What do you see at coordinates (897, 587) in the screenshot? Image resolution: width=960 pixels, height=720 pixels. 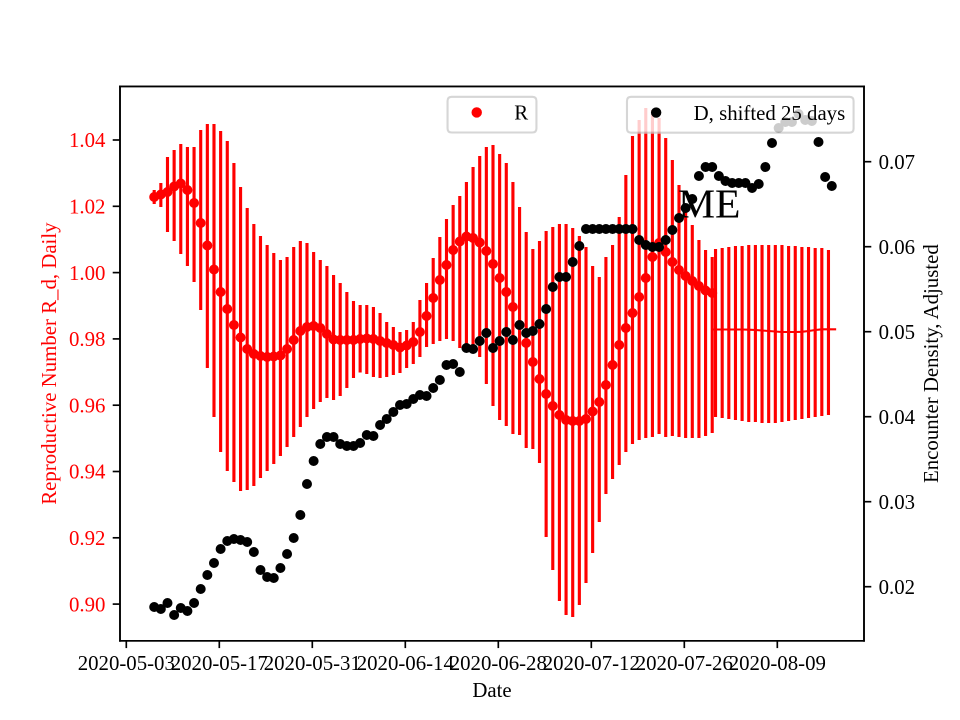 I see `svg-text: 0.02` at bounding box center [897, 587].